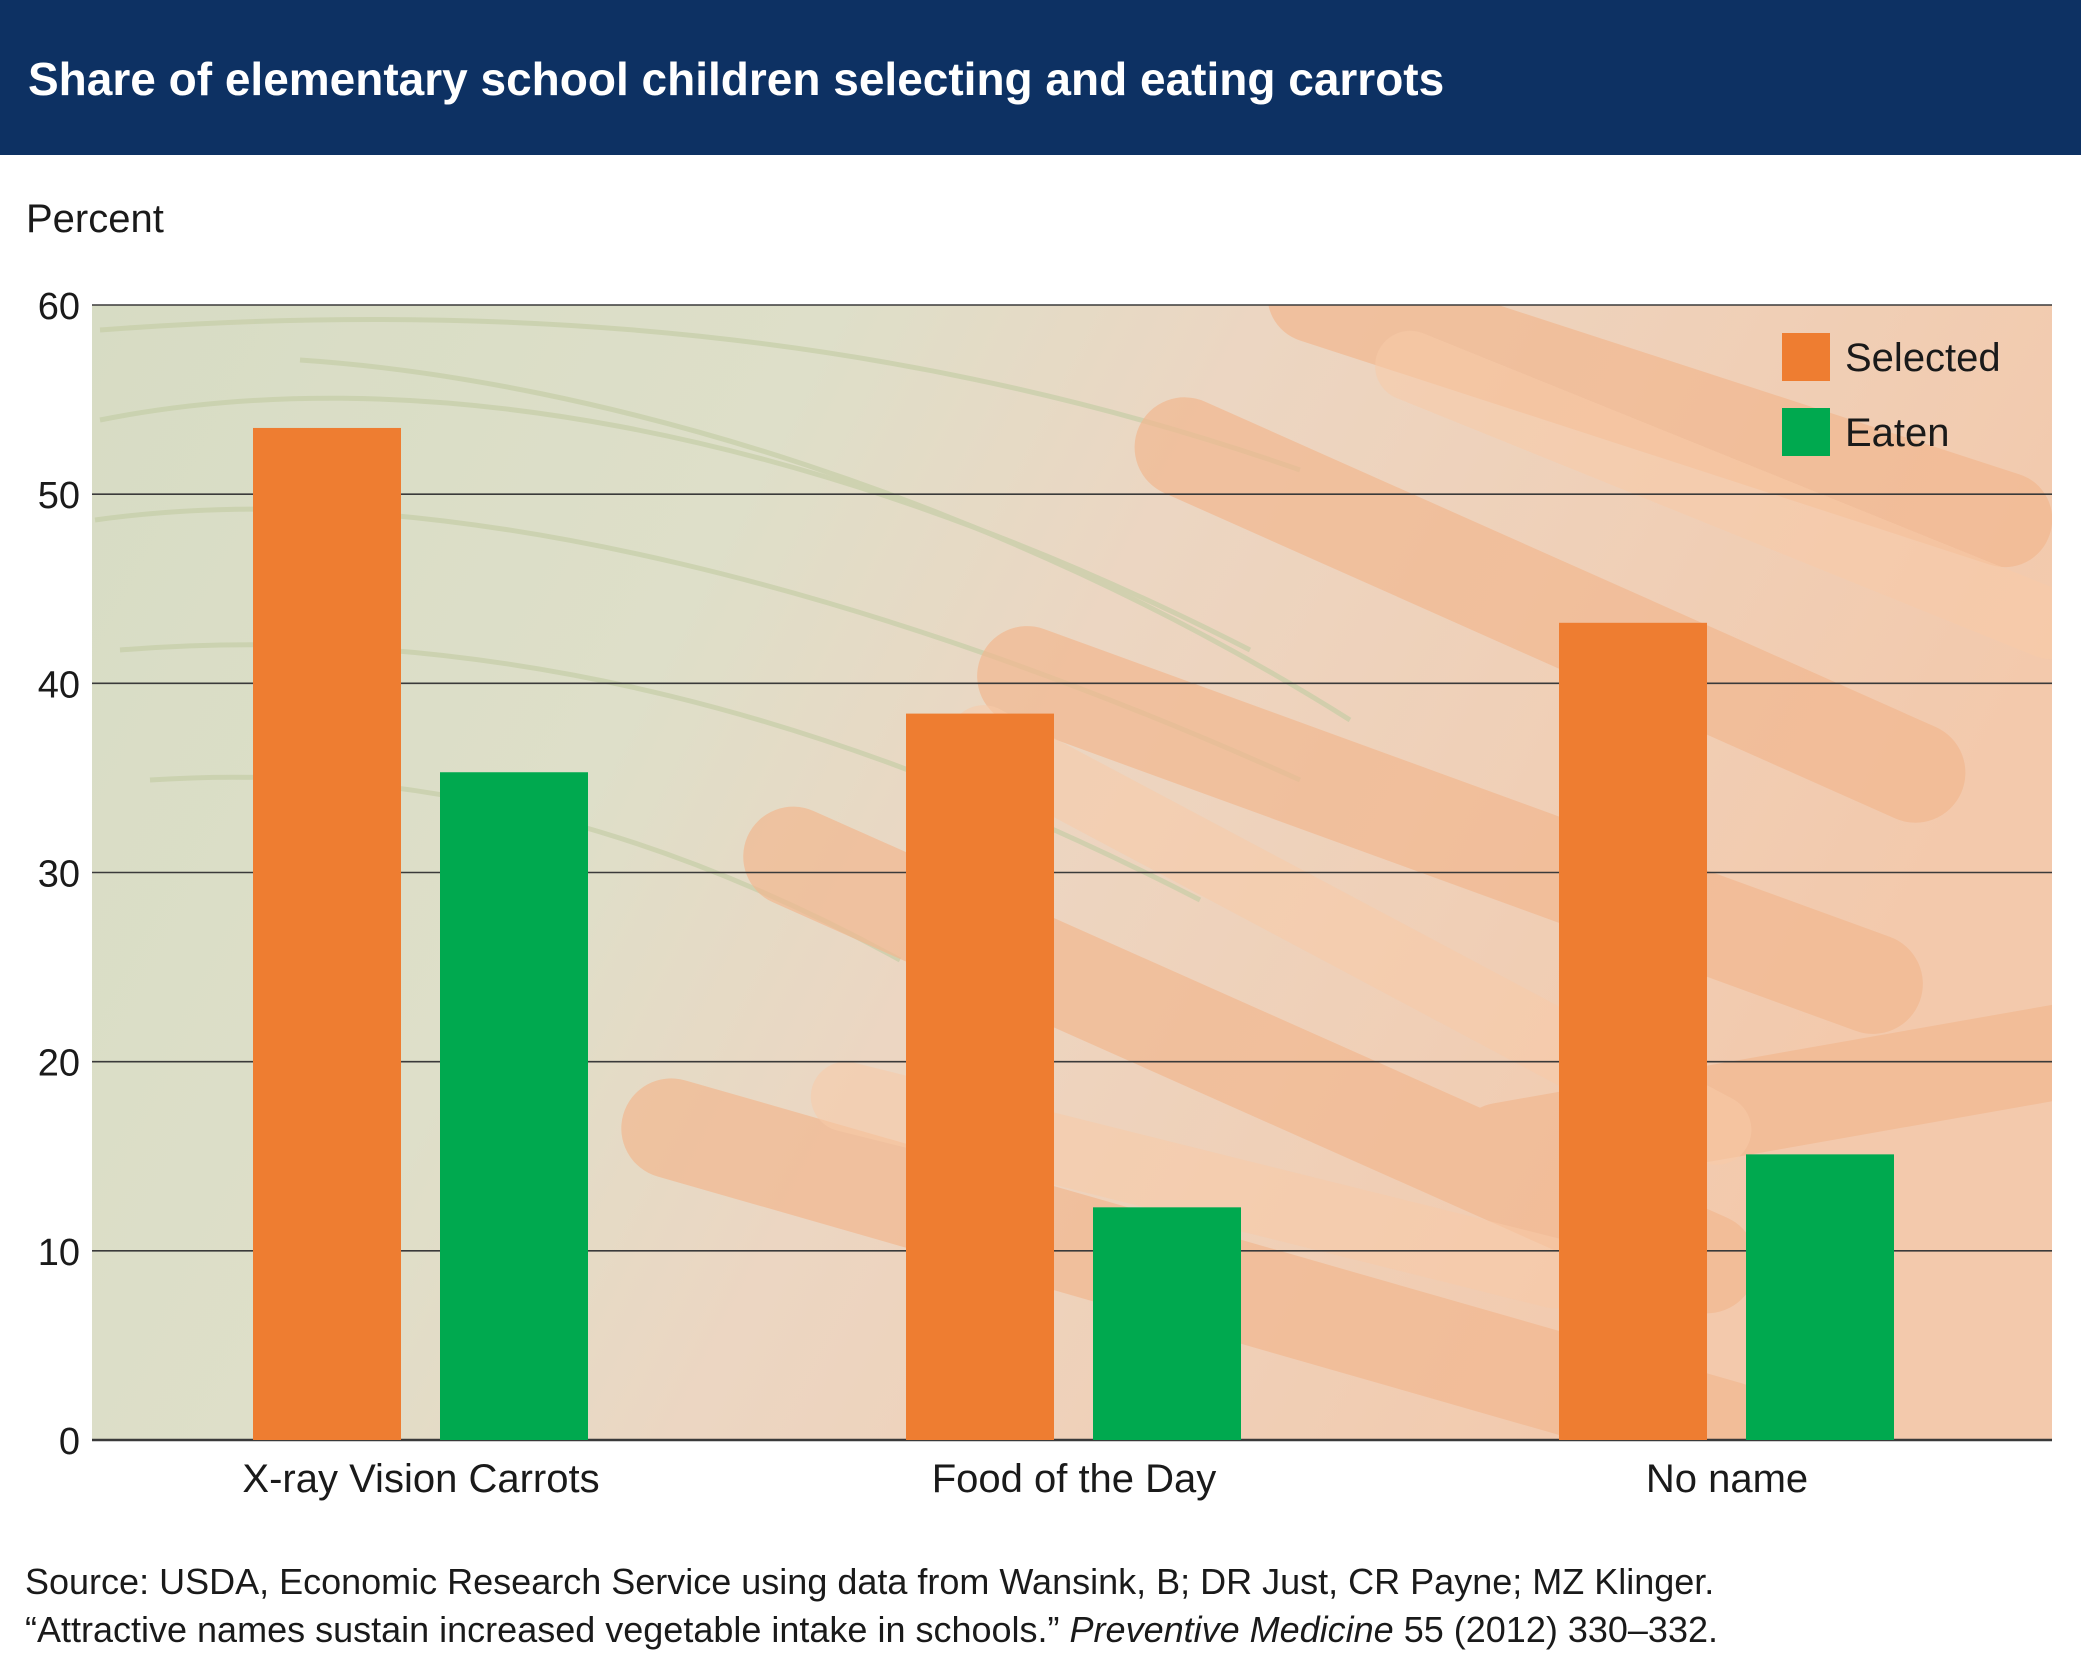 Image resolution: width=2081 pixels, height=1665 pixels. What do you see at coordinates (59, 307) in the screenshot?
I see `y-tick-label: 60` at bounding box center [59, 307].